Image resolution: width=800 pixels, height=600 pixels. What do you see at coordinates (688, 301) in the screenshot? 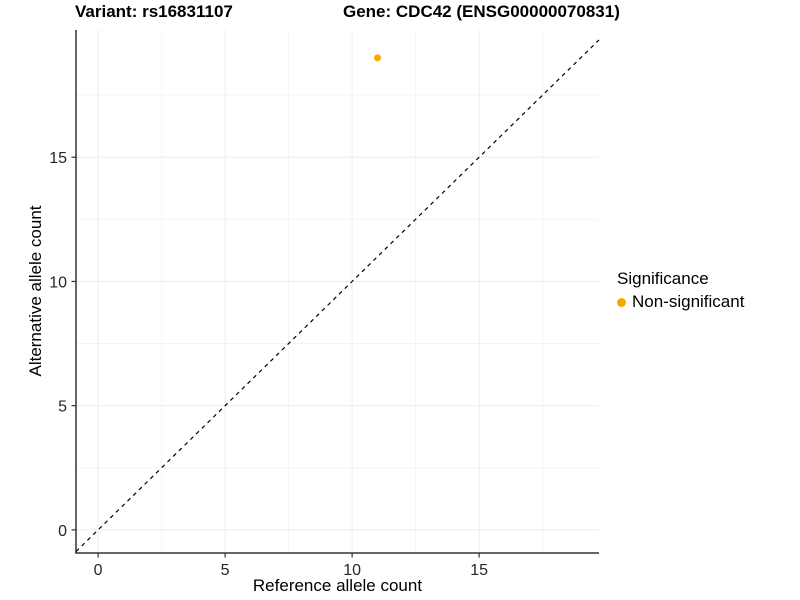
I see `legend-item-label: Non-significant` at bounding box center [688, 301].